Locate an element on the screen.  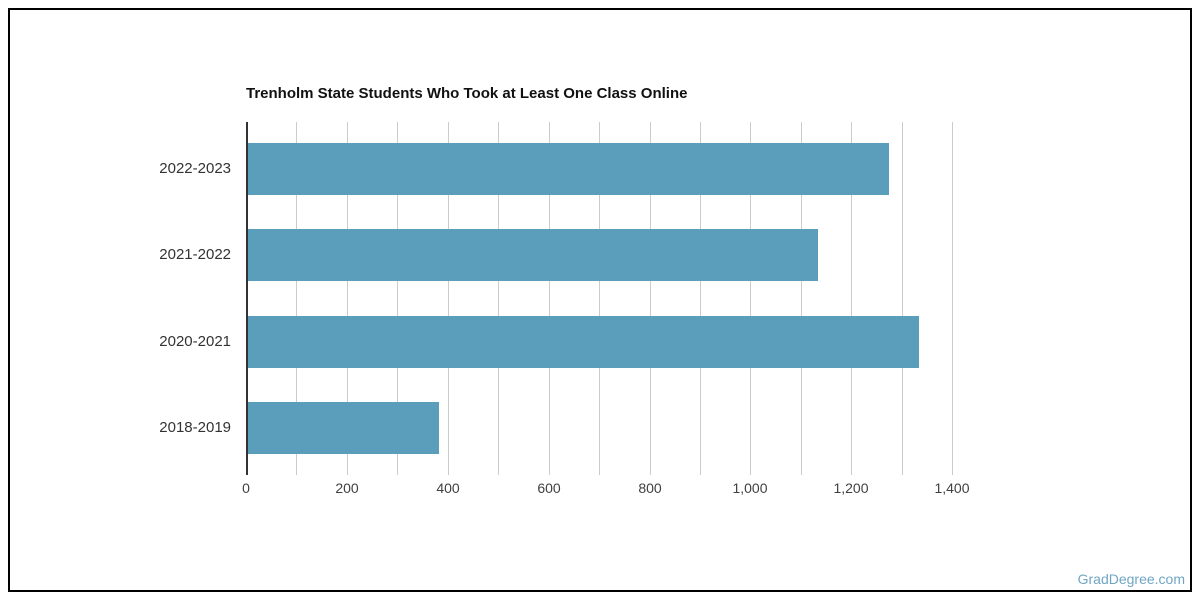
x-tick-label: 1,000 is located at coordinates (750, 488).